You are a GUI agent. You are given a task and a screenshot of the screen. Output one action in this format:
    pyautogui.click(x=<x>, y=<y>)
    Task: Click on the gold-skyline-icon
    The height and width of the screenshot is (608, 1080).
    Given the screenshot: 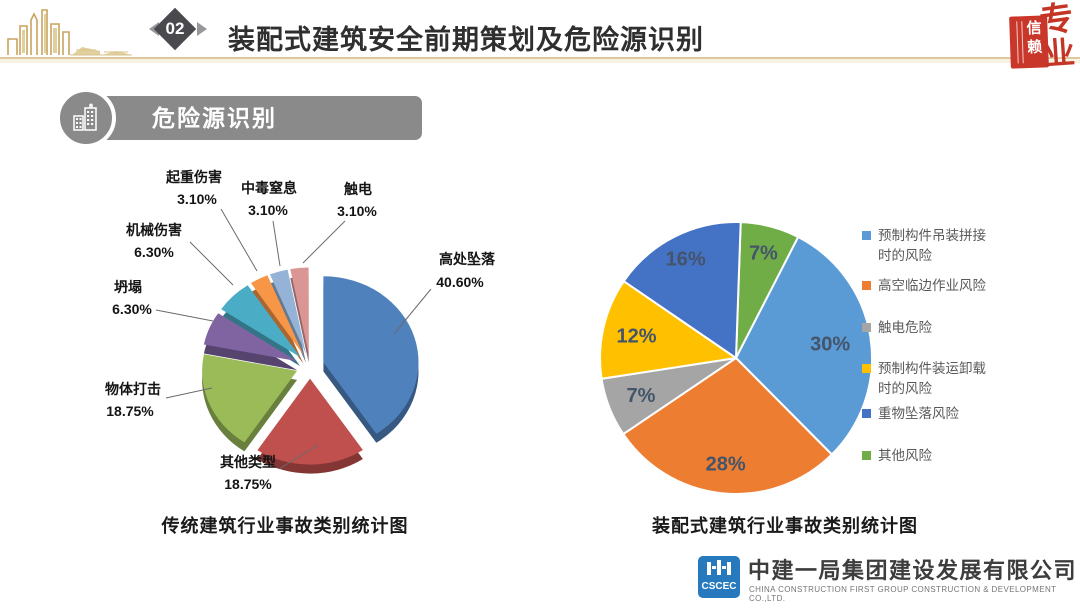 What is the action you would take?
    pyautogui.click(x=69, y=32)
    